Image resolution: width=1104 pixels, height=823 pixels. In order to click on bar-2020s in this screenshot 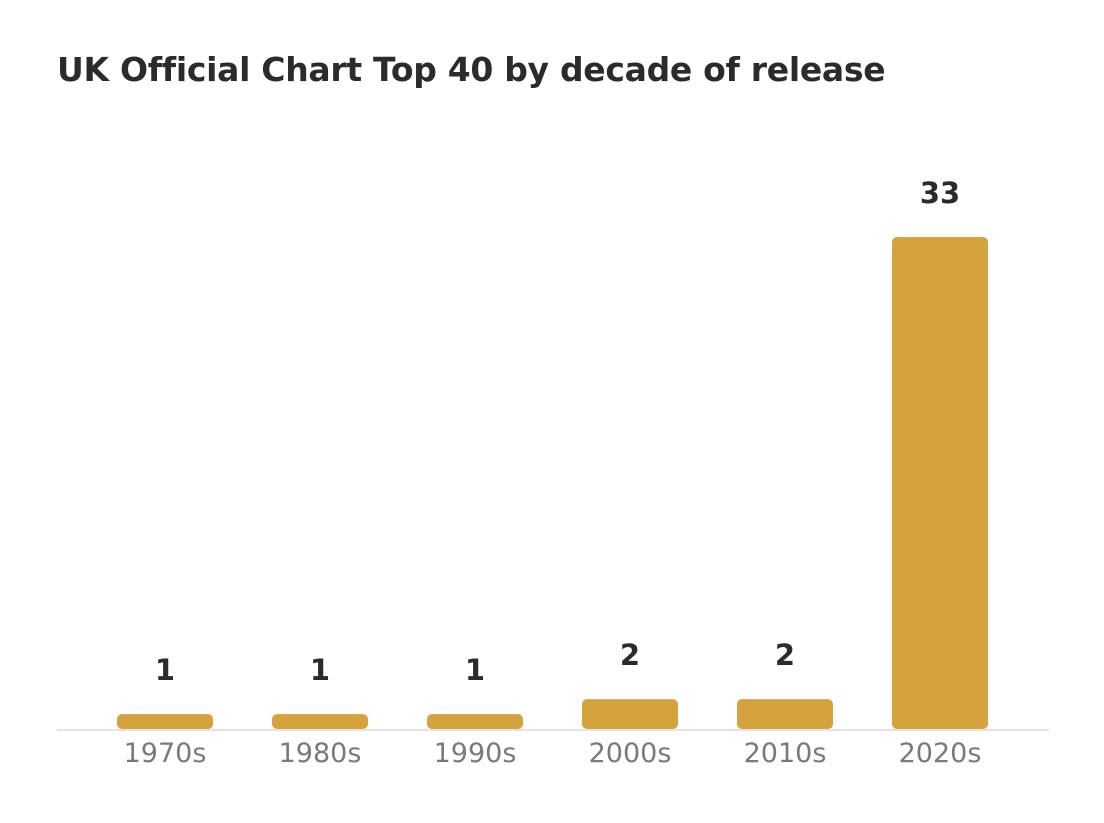, I will do `click(940, 483)`.